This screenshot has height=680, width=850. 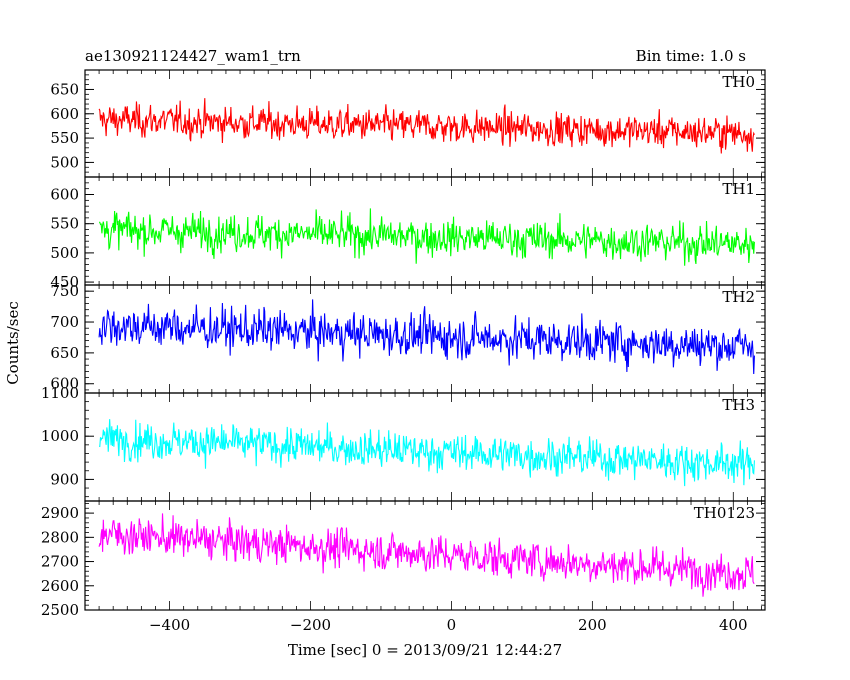 What do you see at coordinates (60, 513) in the screenshot?
I see `y-tick-label: 2900` at bounding box center [60, 513].